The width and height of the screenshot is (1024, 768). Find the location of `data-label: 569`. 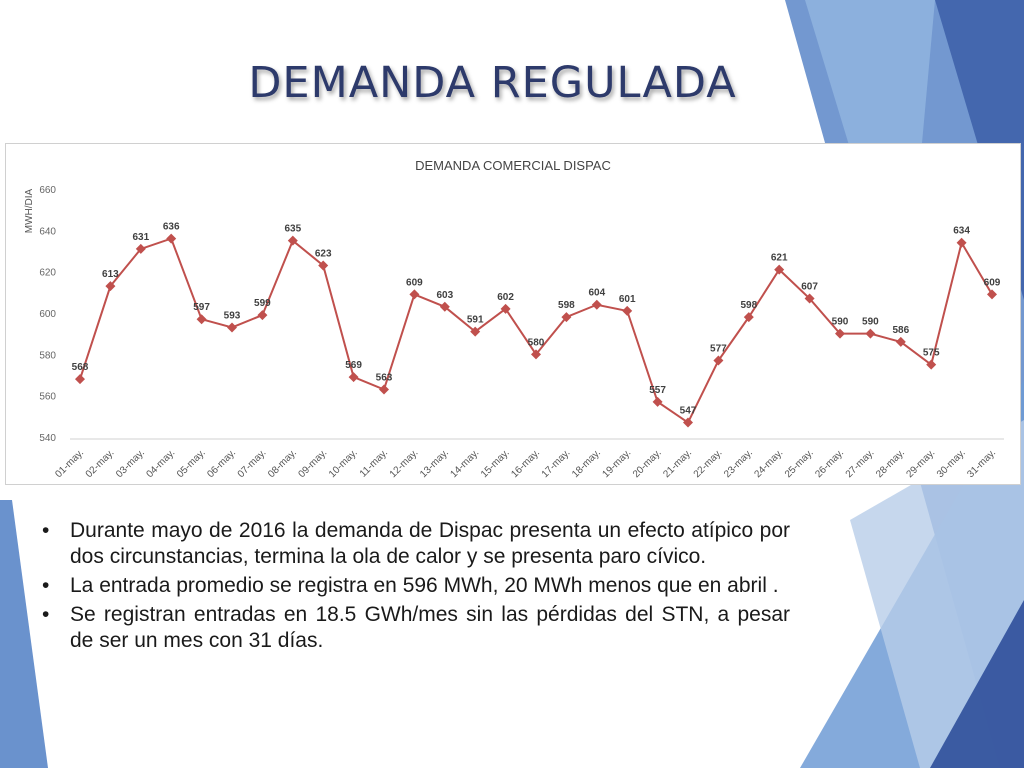

data-label: 569 is located at coordinates (353, 365).